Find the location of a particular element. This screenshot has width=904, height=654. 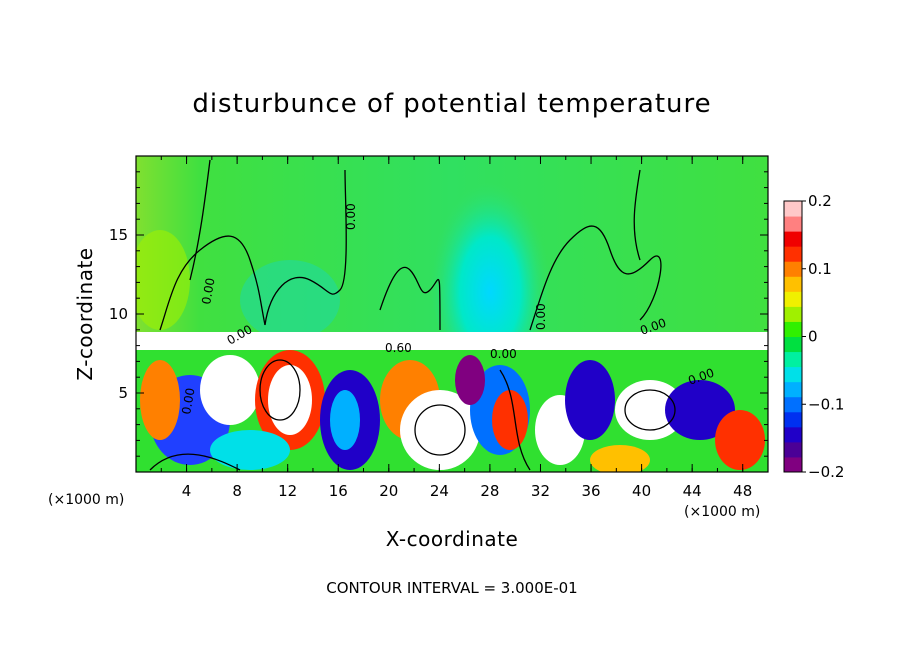

colorbar-tick-label: 0 is located at coordinates (813, 337).